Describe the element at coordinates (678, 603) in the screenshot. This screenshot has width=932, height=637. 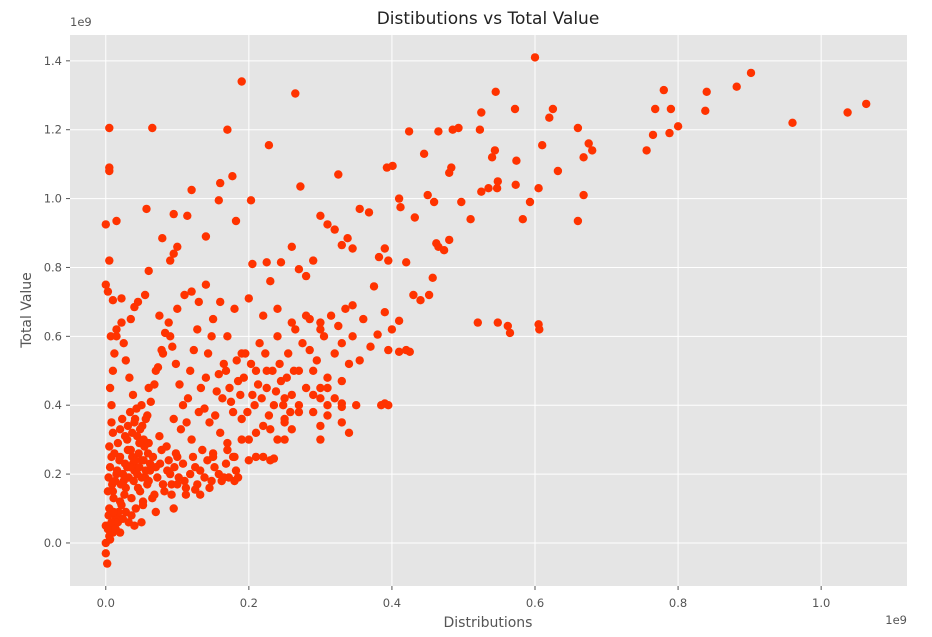
I see `x-tick-label: 0.8` at that location.